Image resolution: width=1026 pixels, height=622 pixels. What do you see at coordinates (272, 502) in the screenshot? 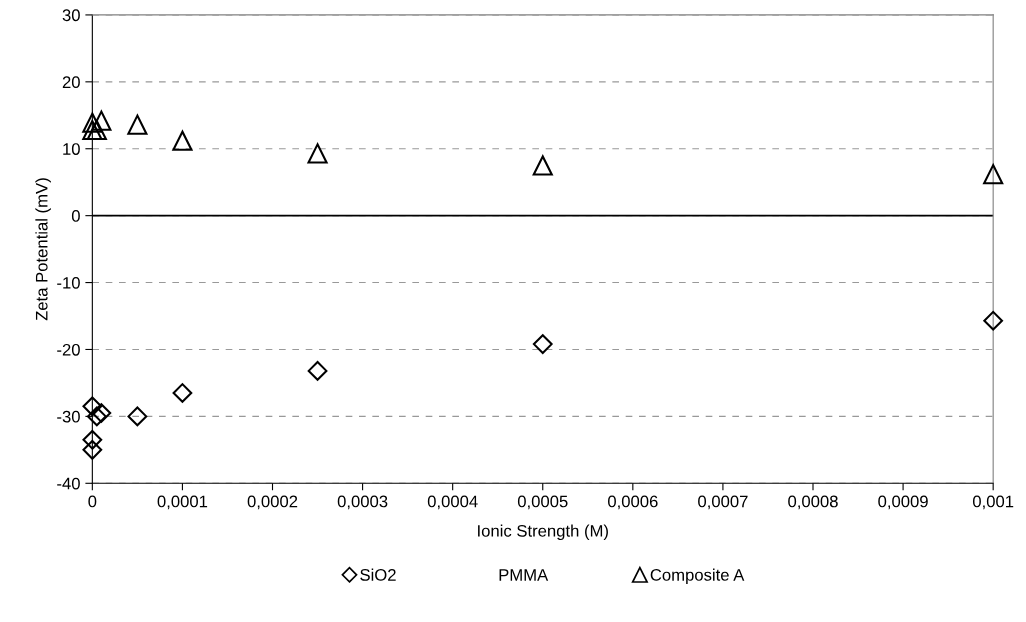
I see `x-tick-label: 0,0002` at bounding box center [272, 502].